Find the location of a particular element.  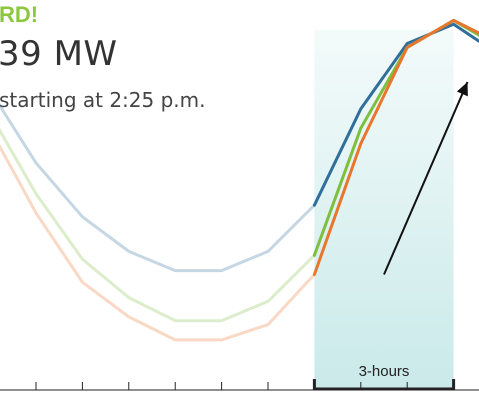

rise-arrow-head is located at coordinates (462, 89).